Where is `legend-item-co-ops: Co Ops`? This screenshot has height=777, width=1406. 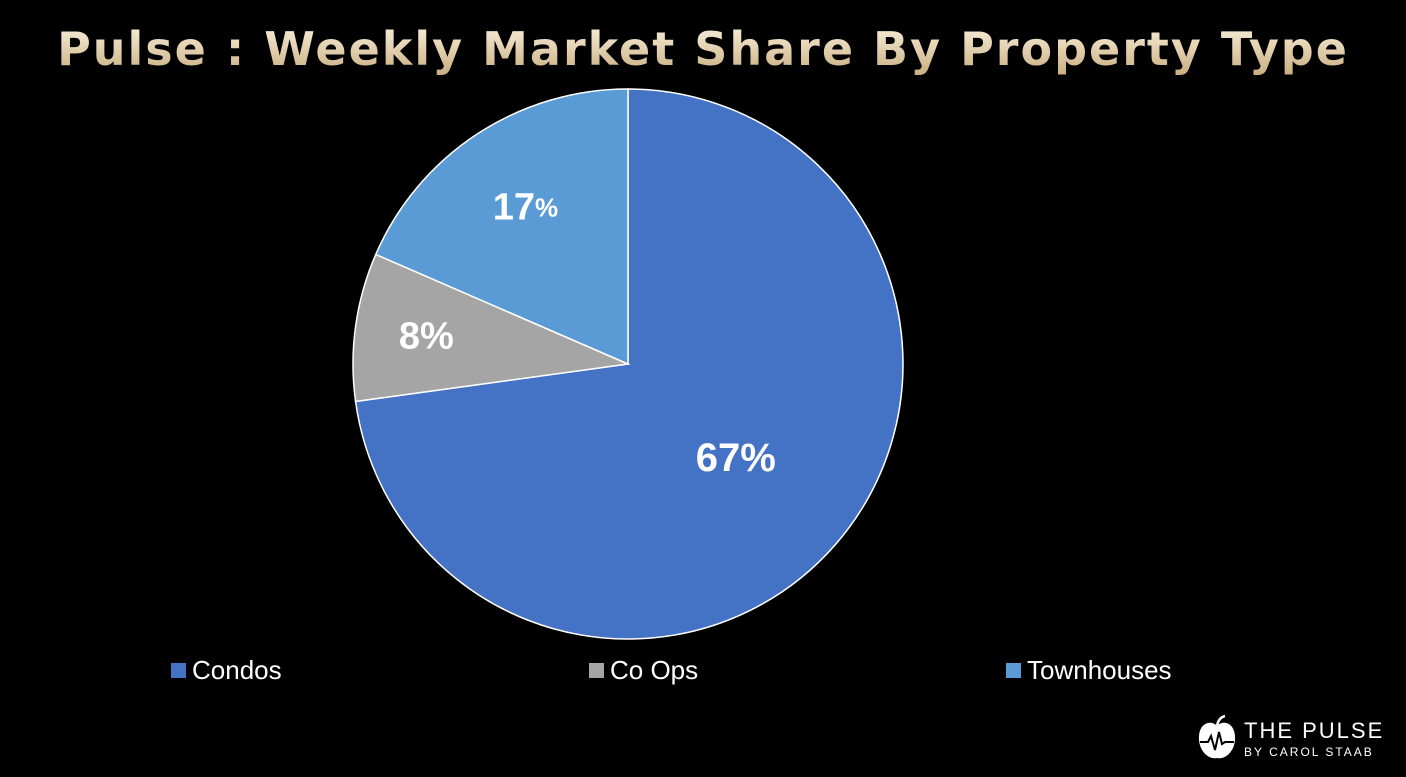
legend-item-co-ops: Co Ops is located at coordinates (643, 670).